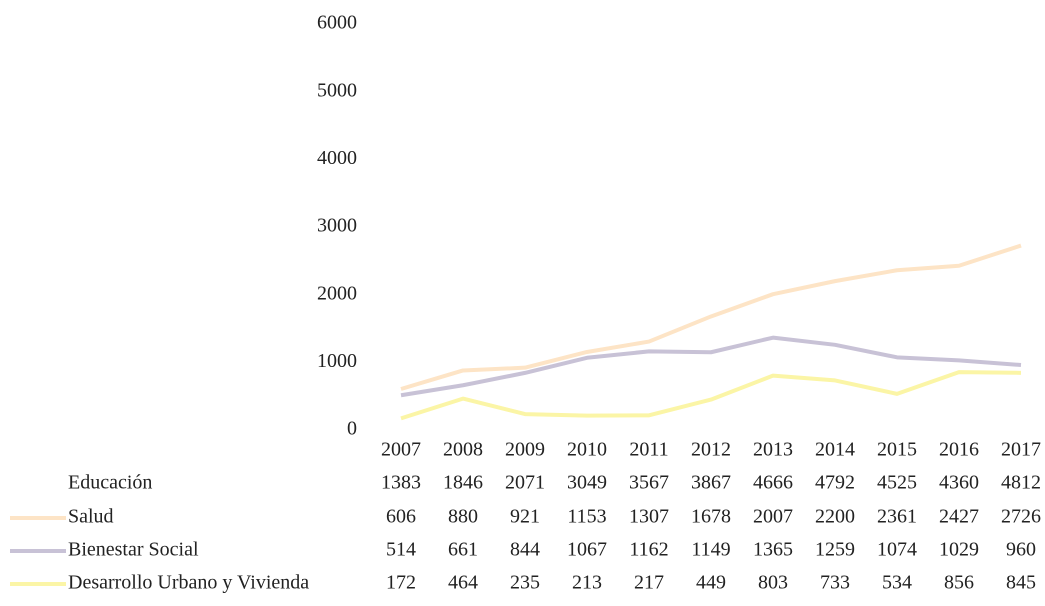 The height and width of the screenshot is (606, 1045). What do you see at coordinates (897, 450) in the screenshot?
I see `x-tick-label: 2015` at bounding box center [897, 450].